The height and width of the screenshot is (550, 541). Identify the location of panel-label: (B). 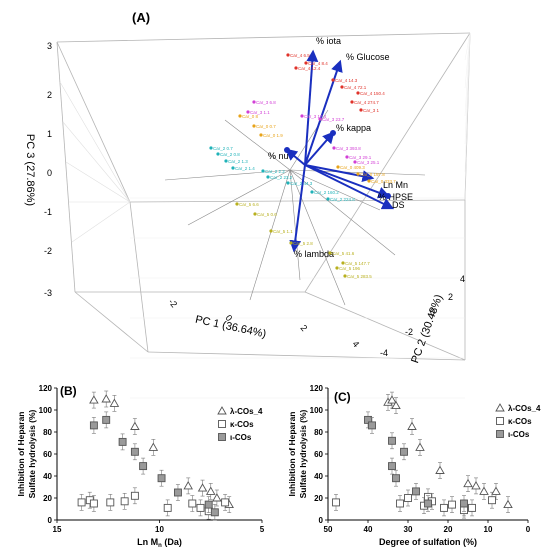
(68, 391).